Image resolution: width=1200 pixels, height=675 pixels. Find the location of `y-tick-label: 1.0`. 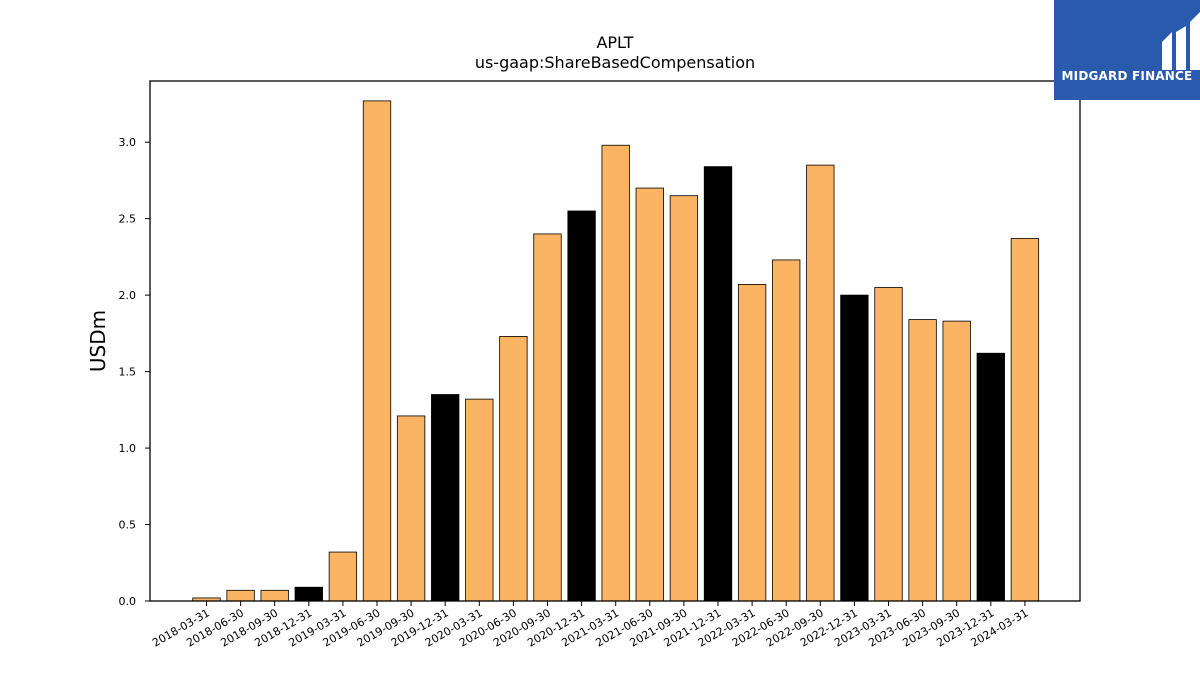

y-tick-label: 1.0 is located at coordinates (128, 448).